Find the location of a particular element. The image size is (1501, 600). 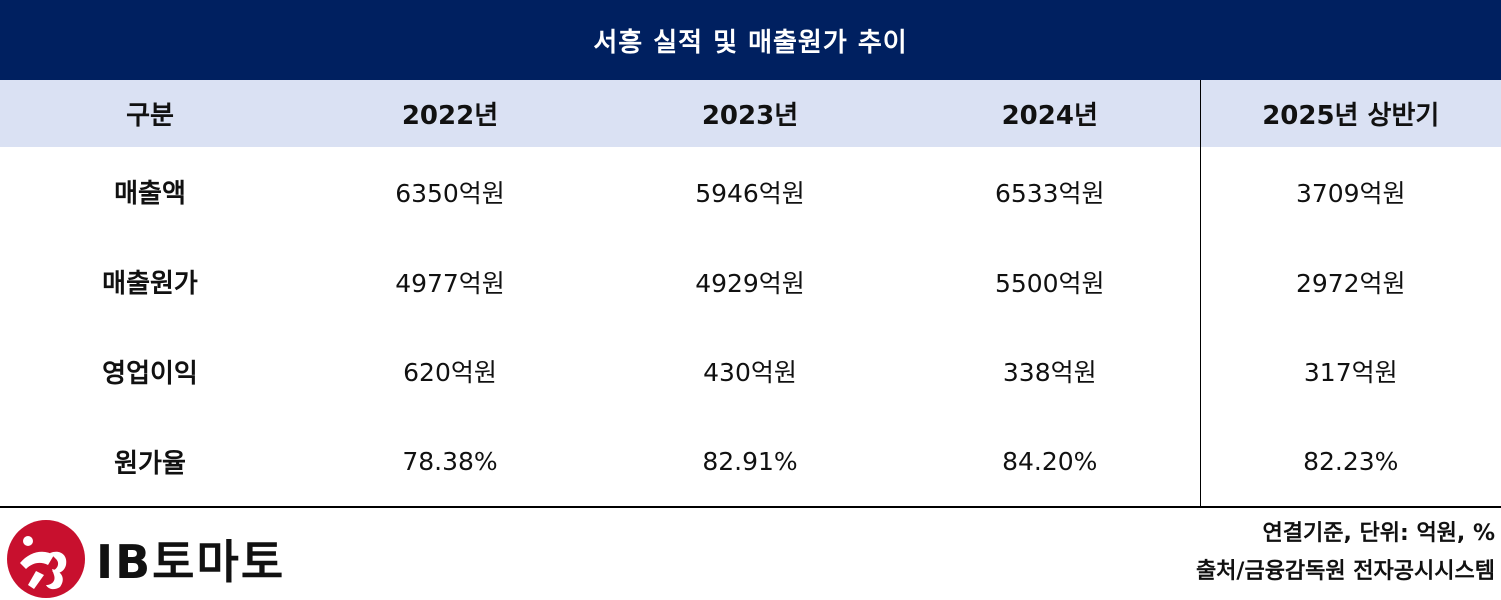

table-notes: 연결기준, 단위: 억원, % 출처/금융감독원 전자공시시스템 is located at coordinates (1345, 553).